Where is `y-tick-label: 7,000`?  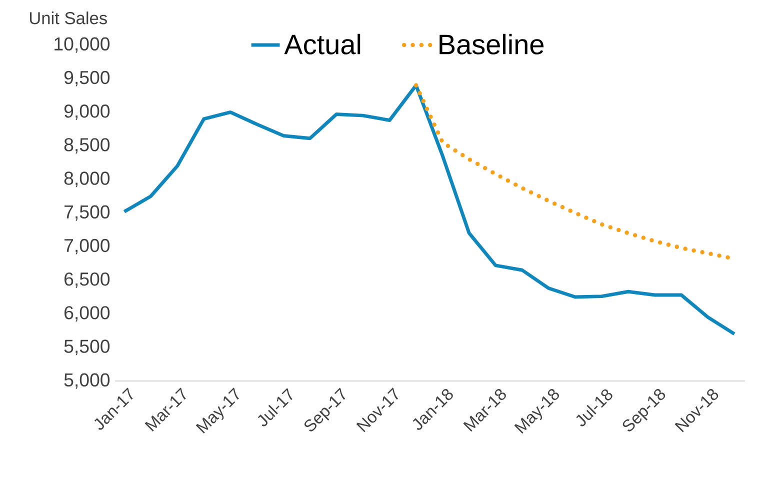
y-tick-label: 7,000 is located at coordinates (87, 246).